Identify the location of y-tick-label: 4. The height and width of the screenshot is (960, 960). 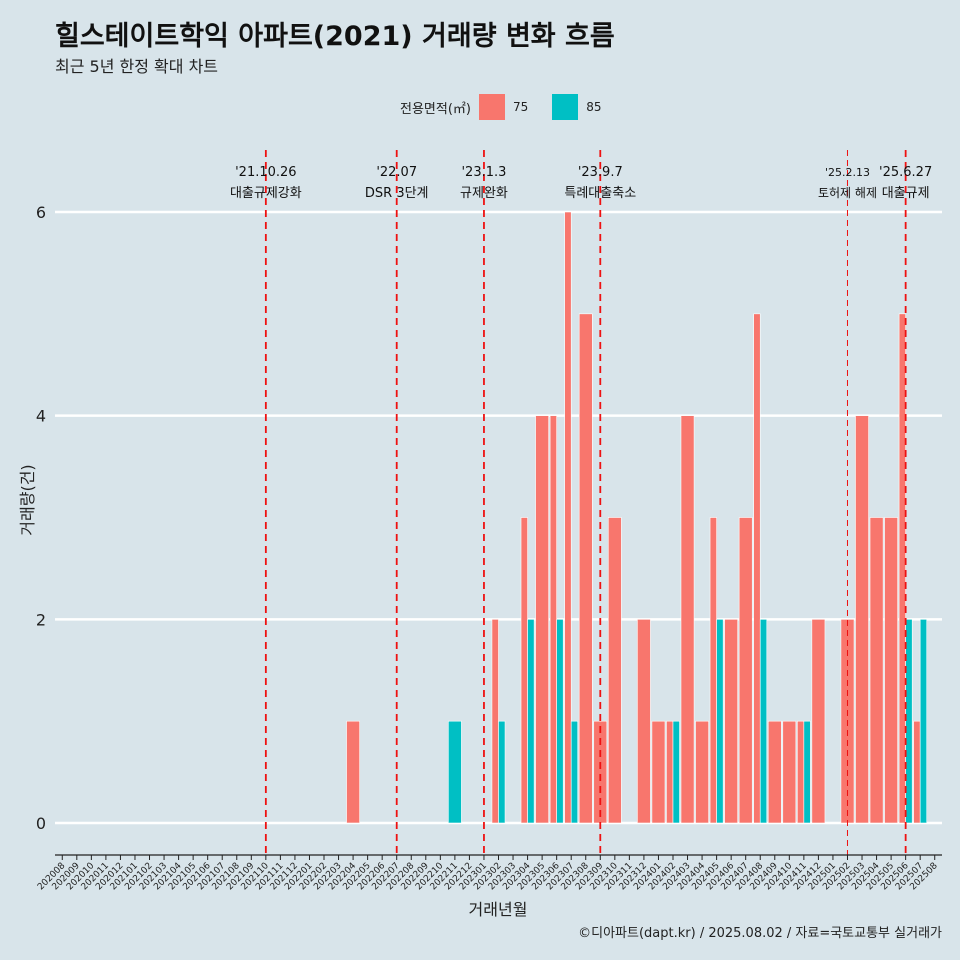
(41, 416).